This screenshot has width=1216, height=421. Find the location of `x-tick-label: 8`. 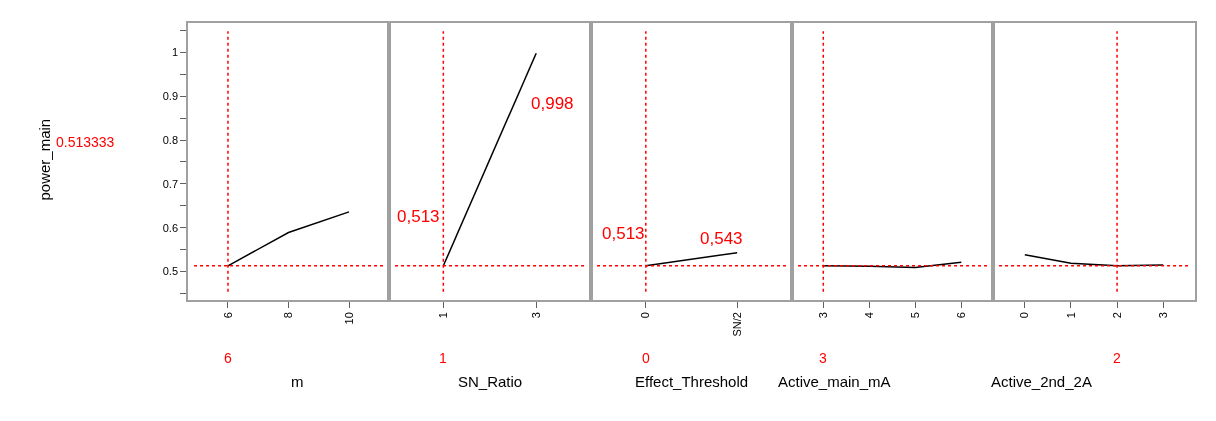

x-tick-label: 8 is located at coordinates (288, 315).